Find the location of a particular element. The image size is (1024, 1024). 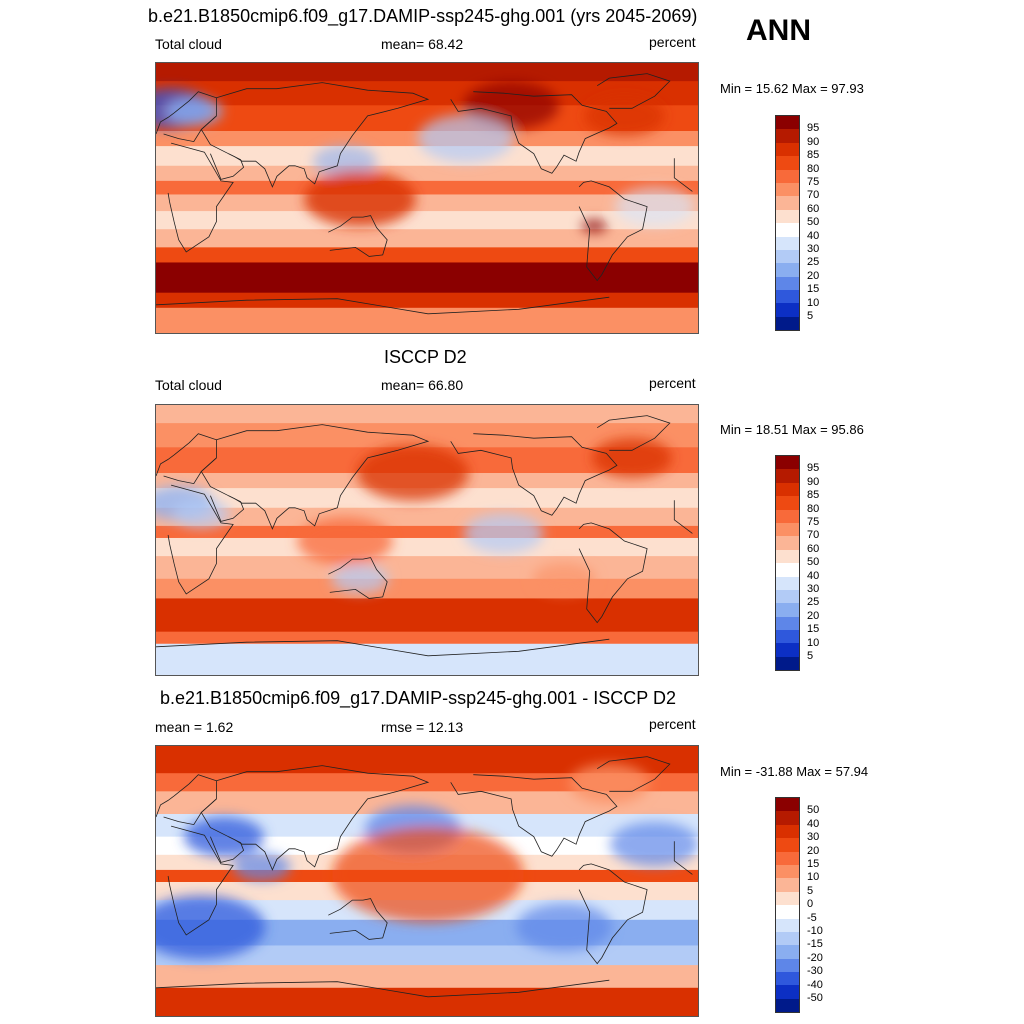

panel-3-minmax: Min = -31.88 Max = 57.94 is located at coordinates (794, 771).